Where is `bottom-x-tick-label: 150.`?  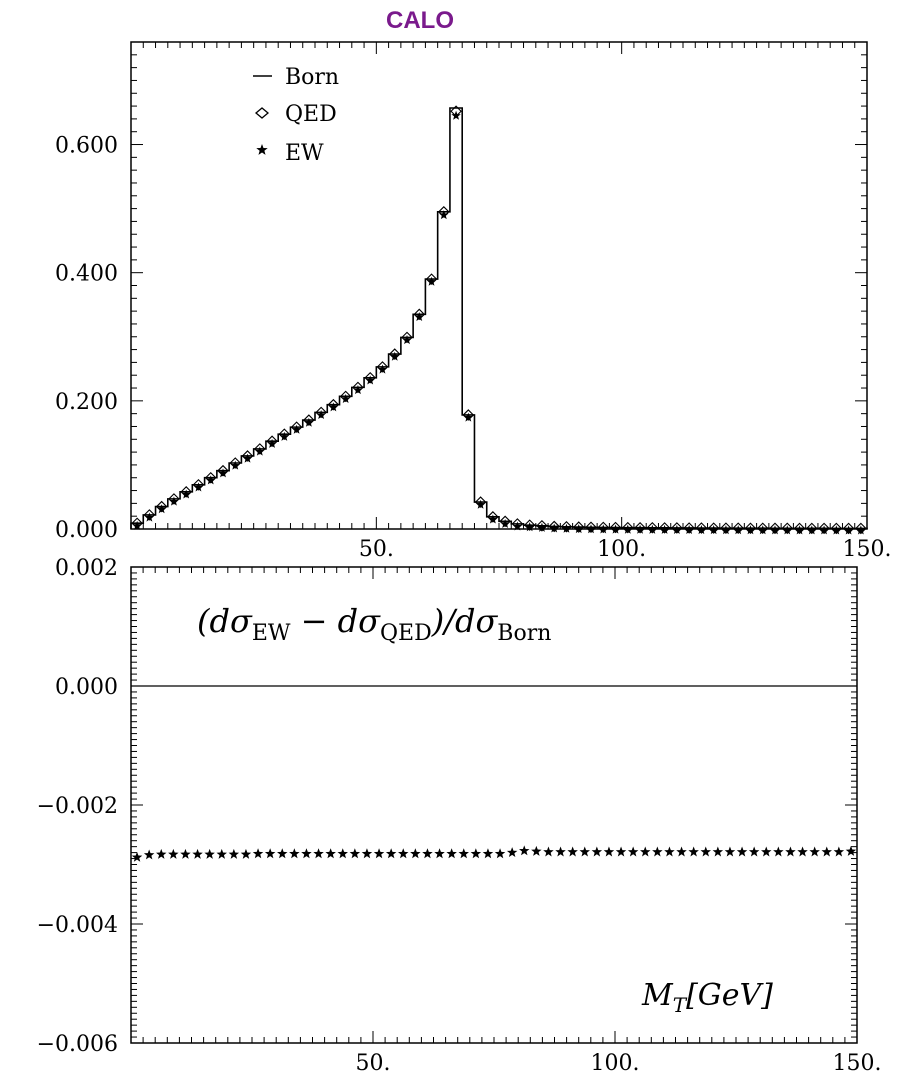
bottom-x-tick-label: 150. is located at coordinates (857, 1063).